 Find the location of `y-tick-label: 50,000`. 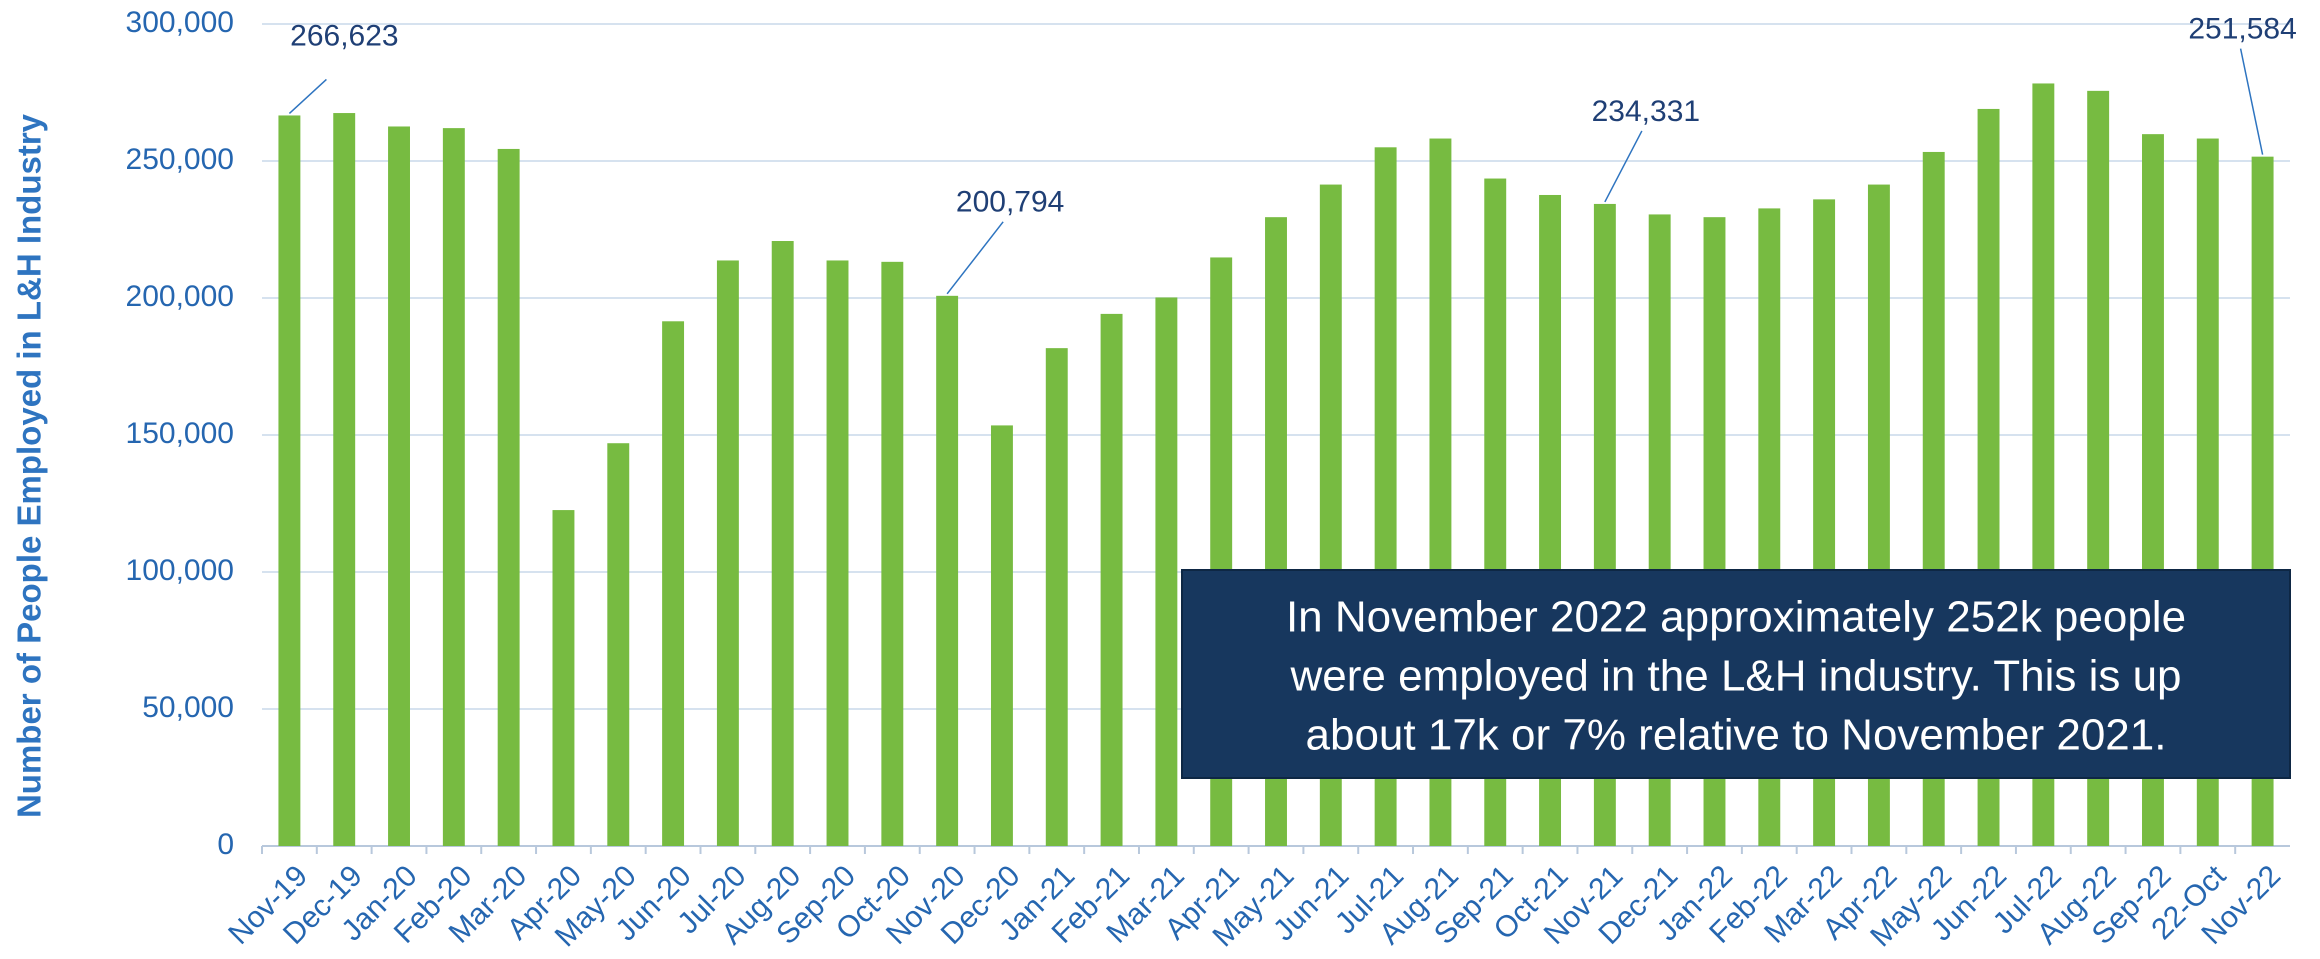

y-tick-label: 50,000 is located at coordinates (188, 707).